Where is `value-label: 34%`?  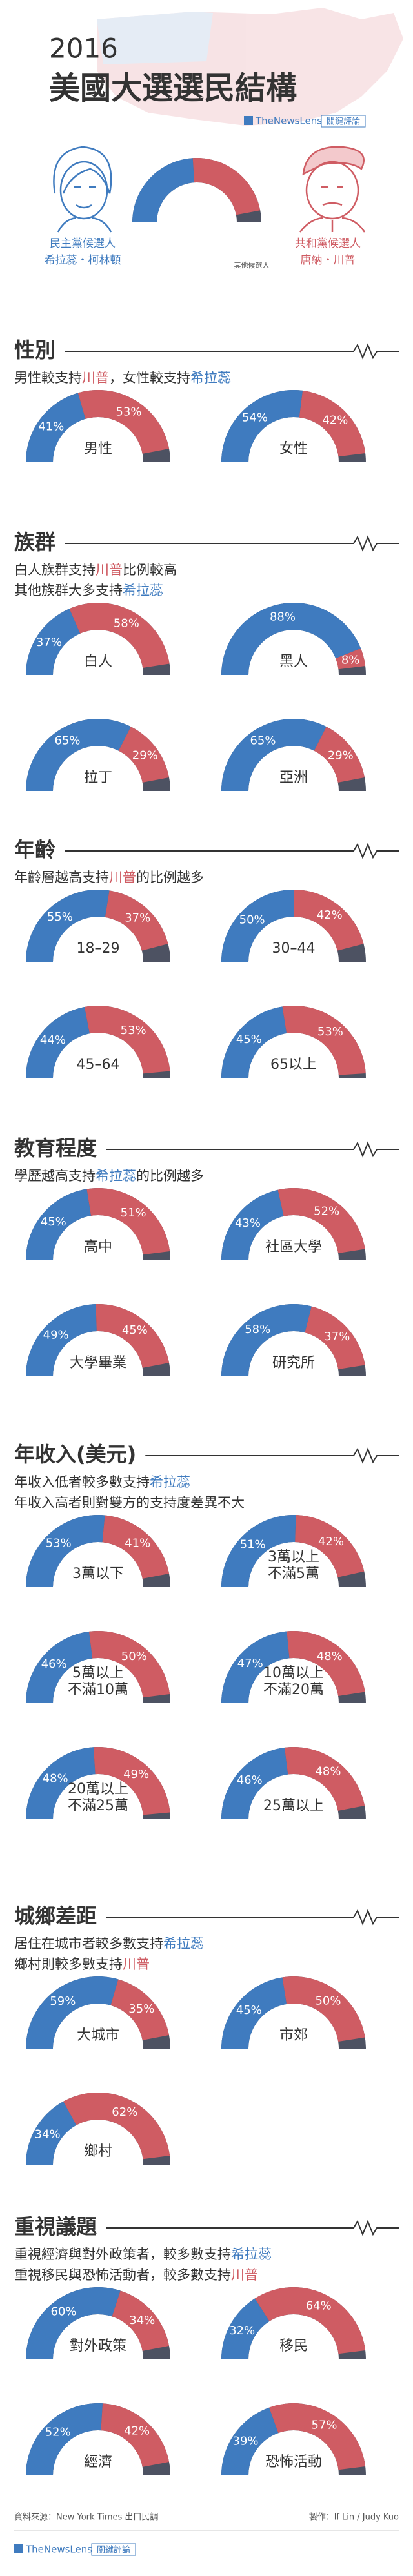 value-label: 34% is located at coordinates (48, 2135).